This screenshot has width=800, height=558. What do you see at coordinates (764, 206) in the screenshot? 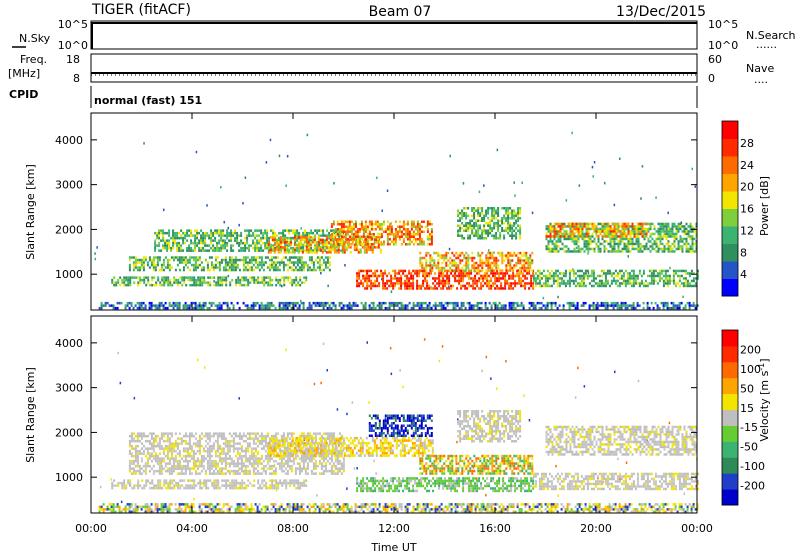
I see `power-colorbar-label: Power [dB]` at bounding box center [764, 206].